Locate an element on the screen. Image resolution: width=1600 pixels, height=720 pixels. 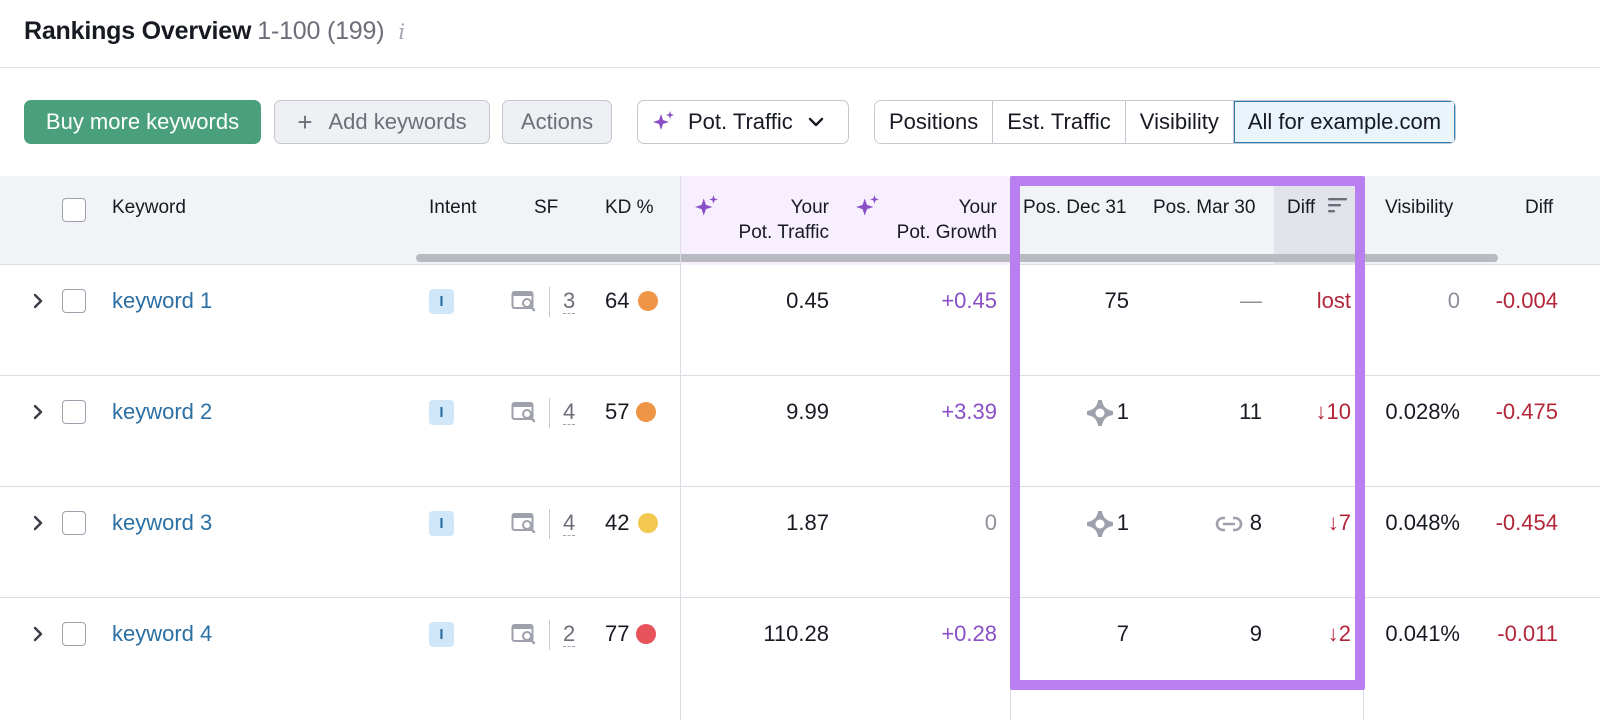
actions-label: Actions is located at coordinates (557, 121).